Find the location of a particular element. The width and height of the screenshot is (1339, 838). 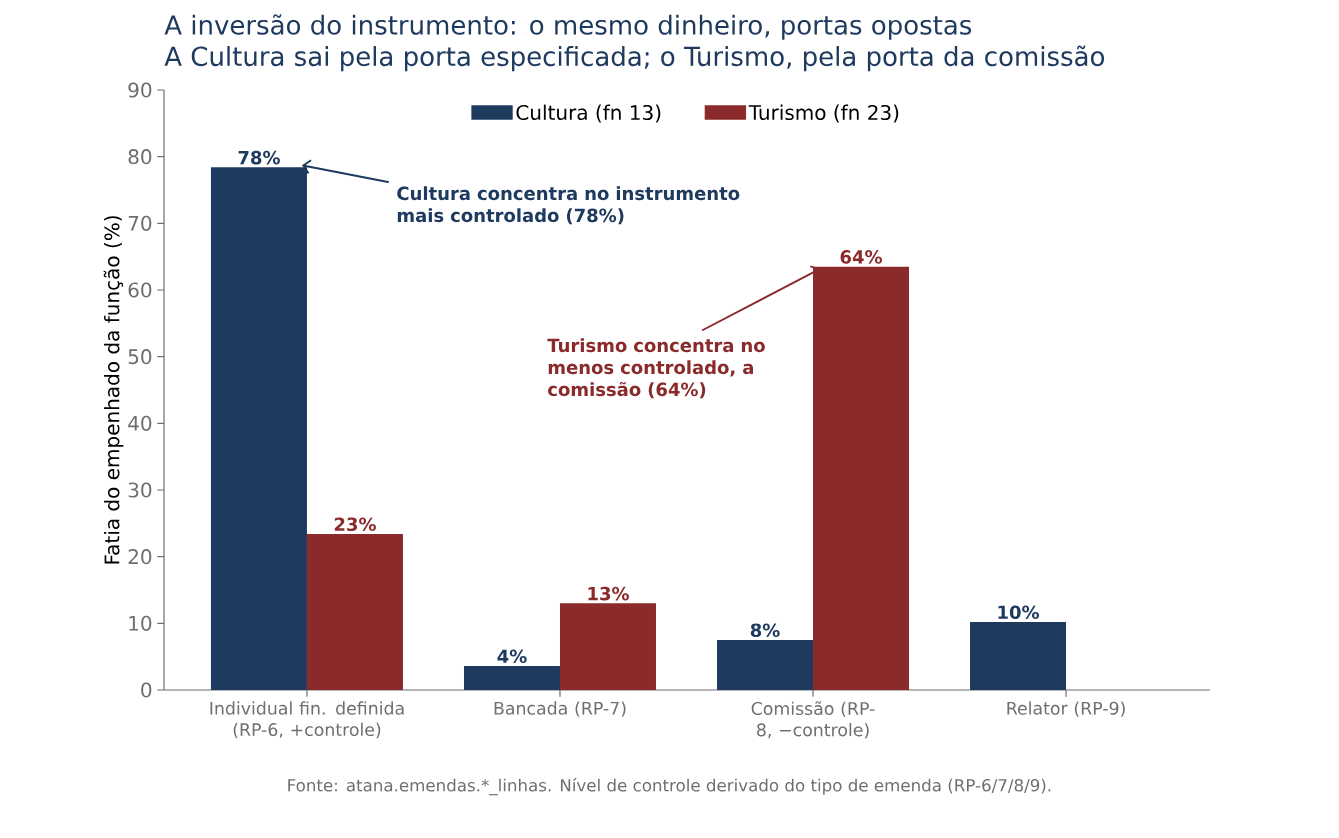

data-label: 23% is located at coordinates (355, 524).